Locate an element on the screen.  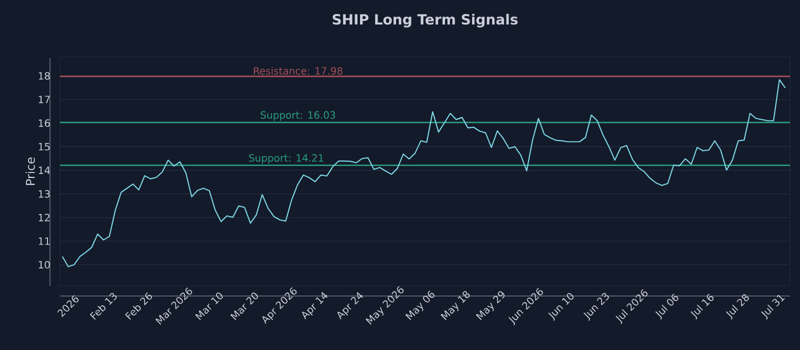
x-tick-label: Jul 31 is located at coordinates (773, 307).